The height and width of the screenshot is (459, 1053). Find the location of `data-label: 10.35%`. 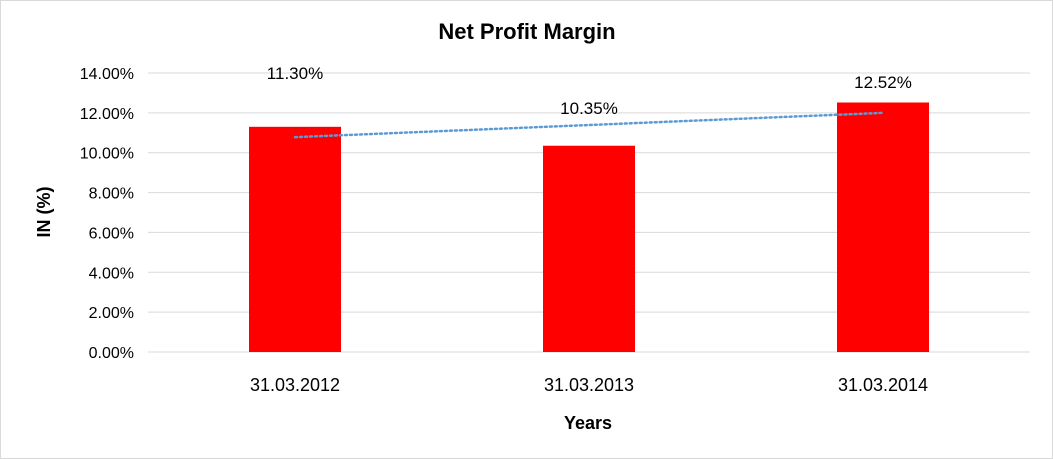

data-label: 10.35% is located at coordinates (589, 108).